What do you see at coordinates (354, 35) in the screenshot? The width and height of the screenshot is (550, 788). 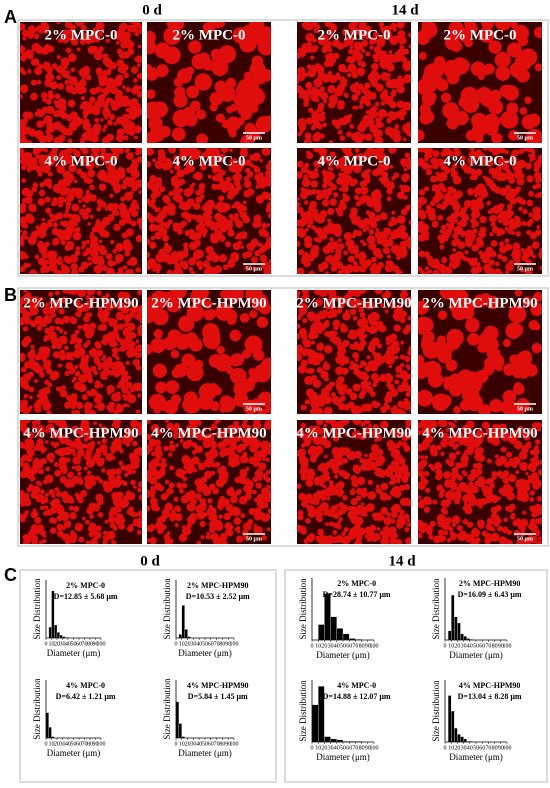 I see `sample-label: 2% MPC-0` at bounding box center [354, 35].